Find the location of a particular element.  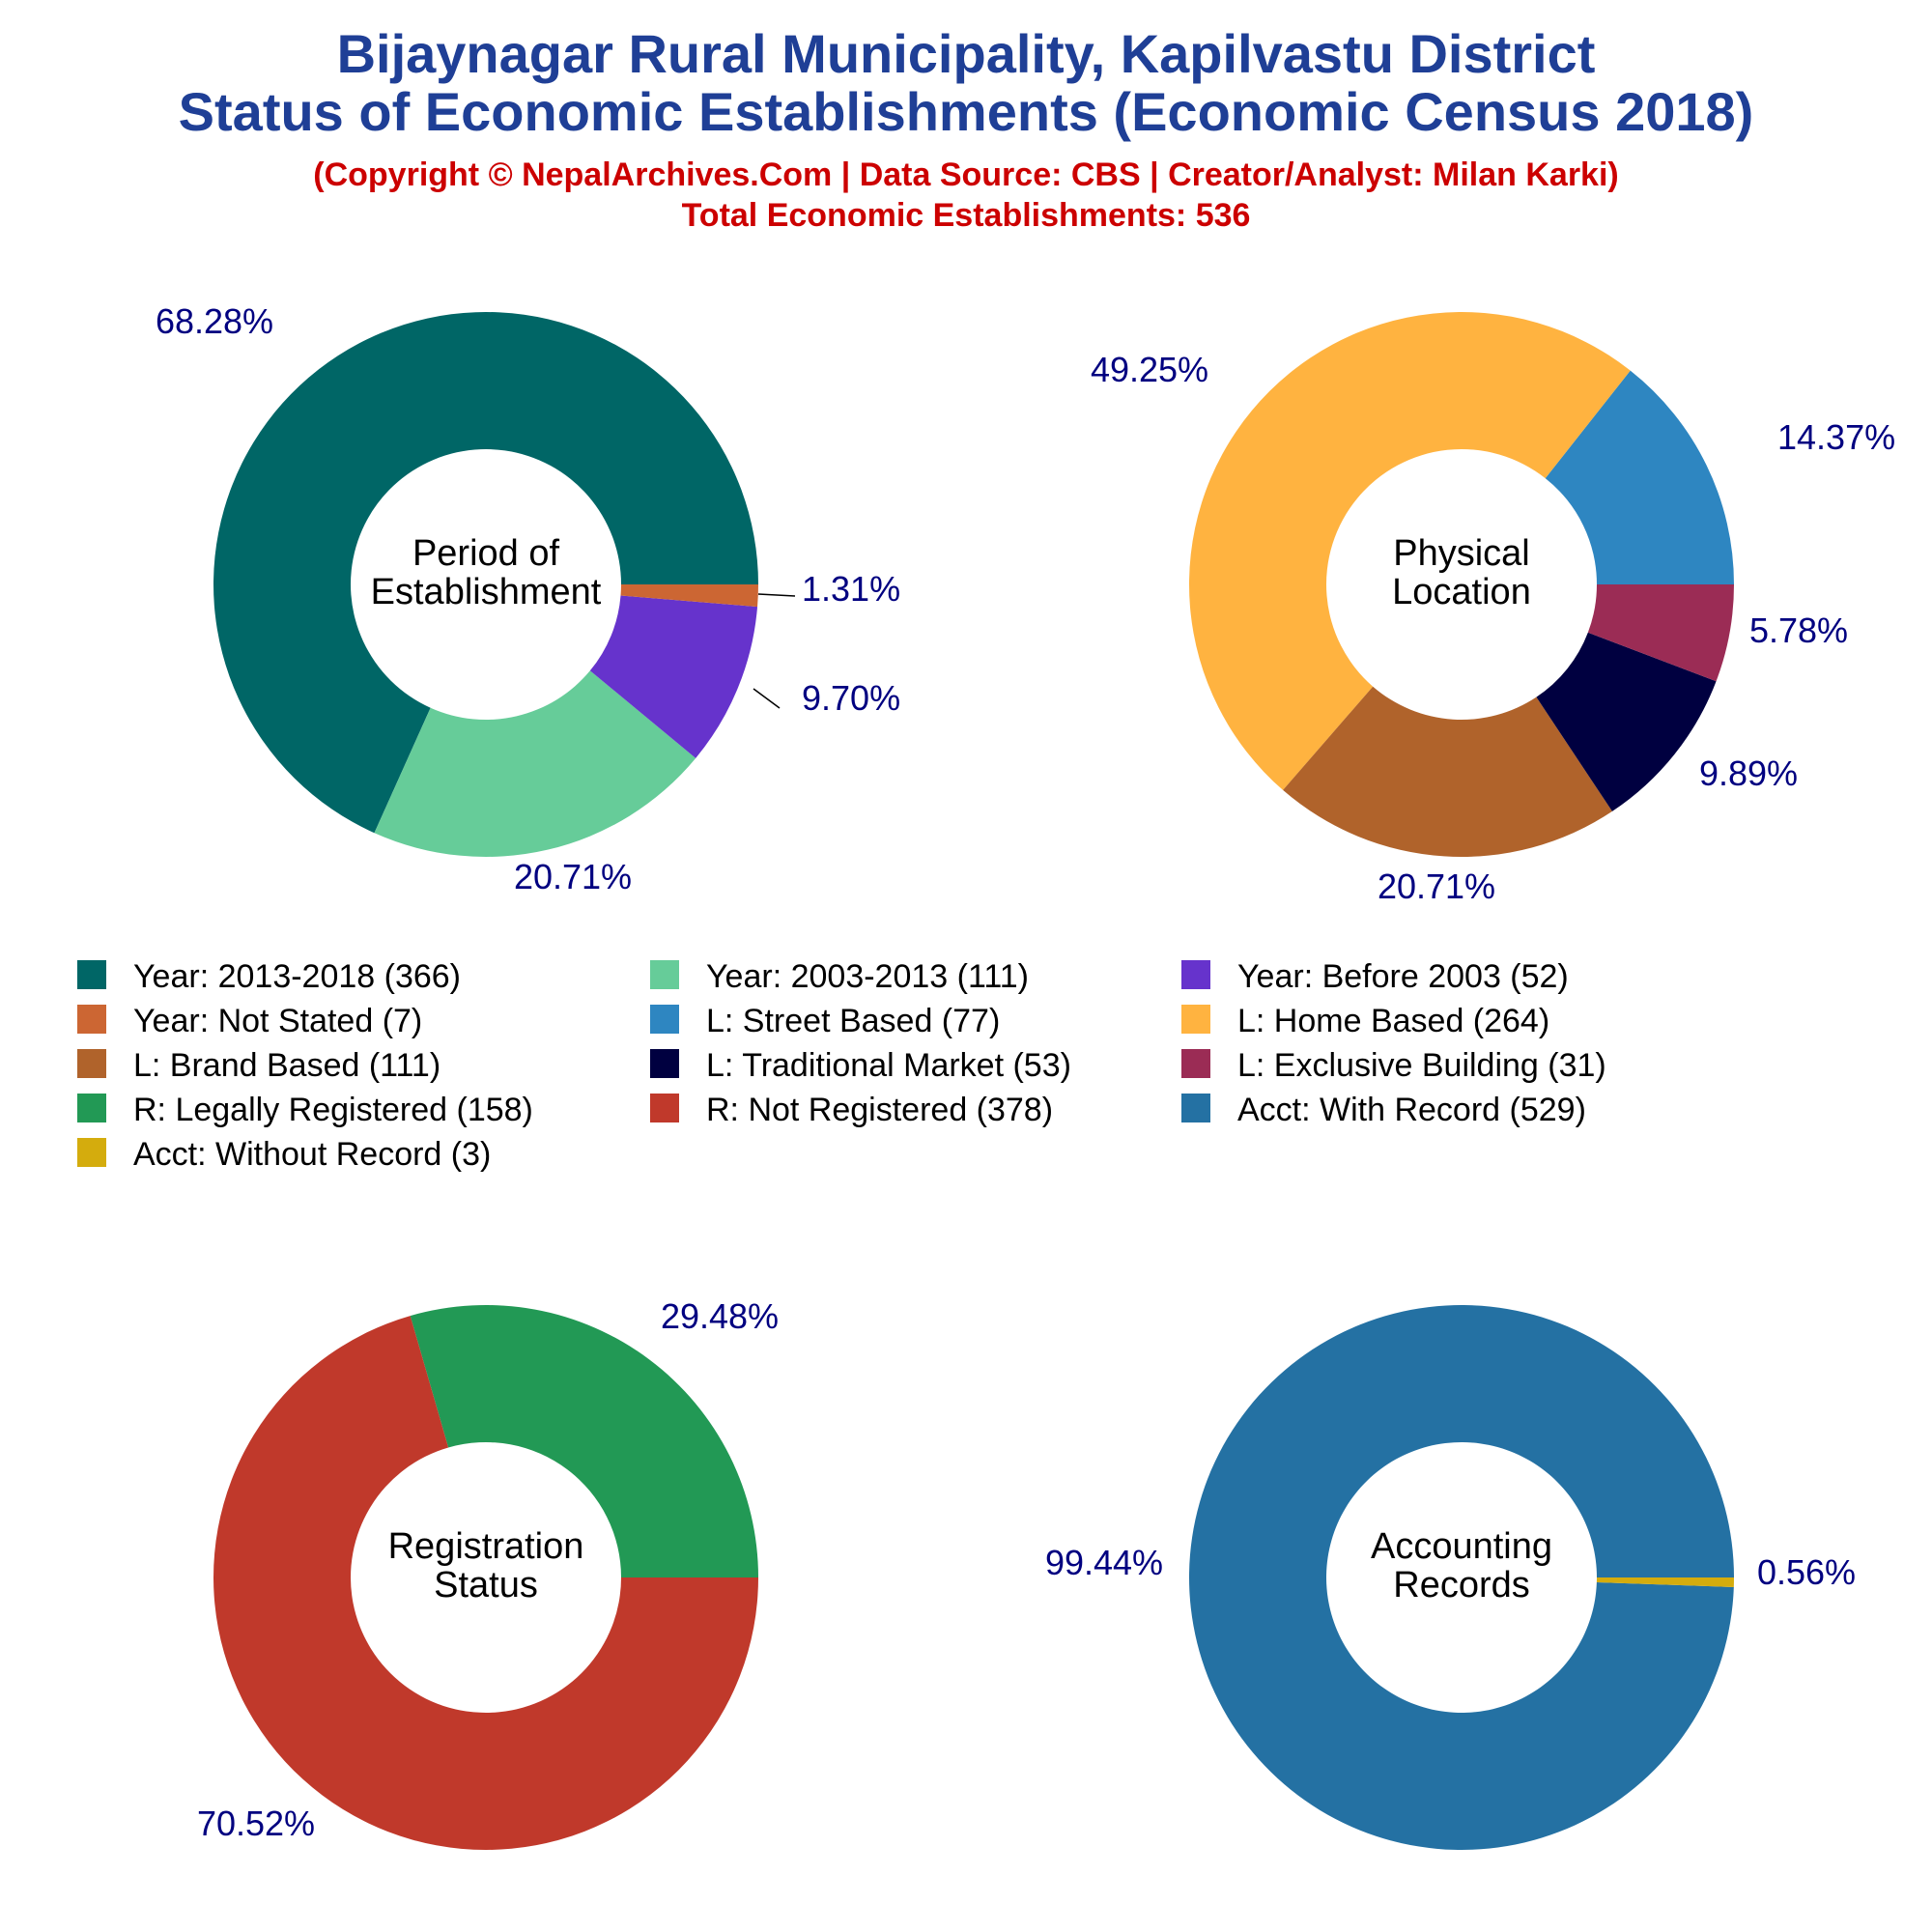

legend-item: L: Traditional Market (53) is located at coordinates (860, 1065).